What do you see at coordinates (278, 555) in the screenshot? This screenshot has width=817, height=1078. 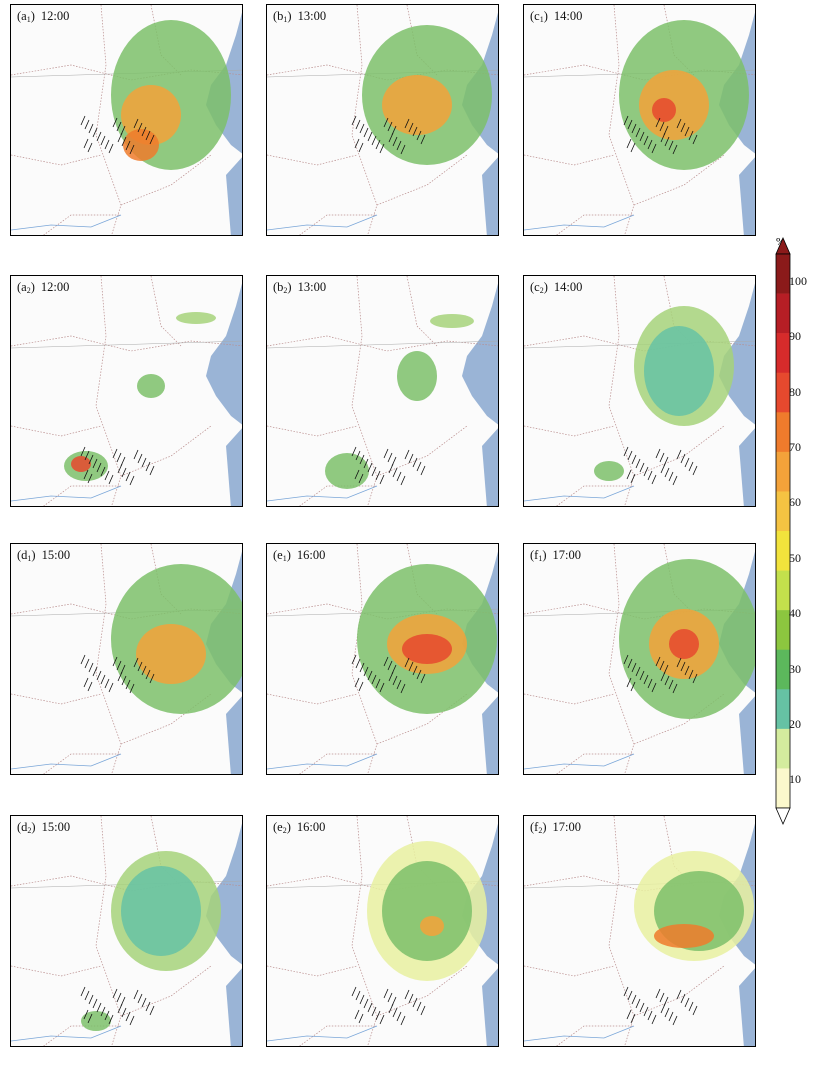 I see `panel-letter: (e` at bounding box center [278, 555].